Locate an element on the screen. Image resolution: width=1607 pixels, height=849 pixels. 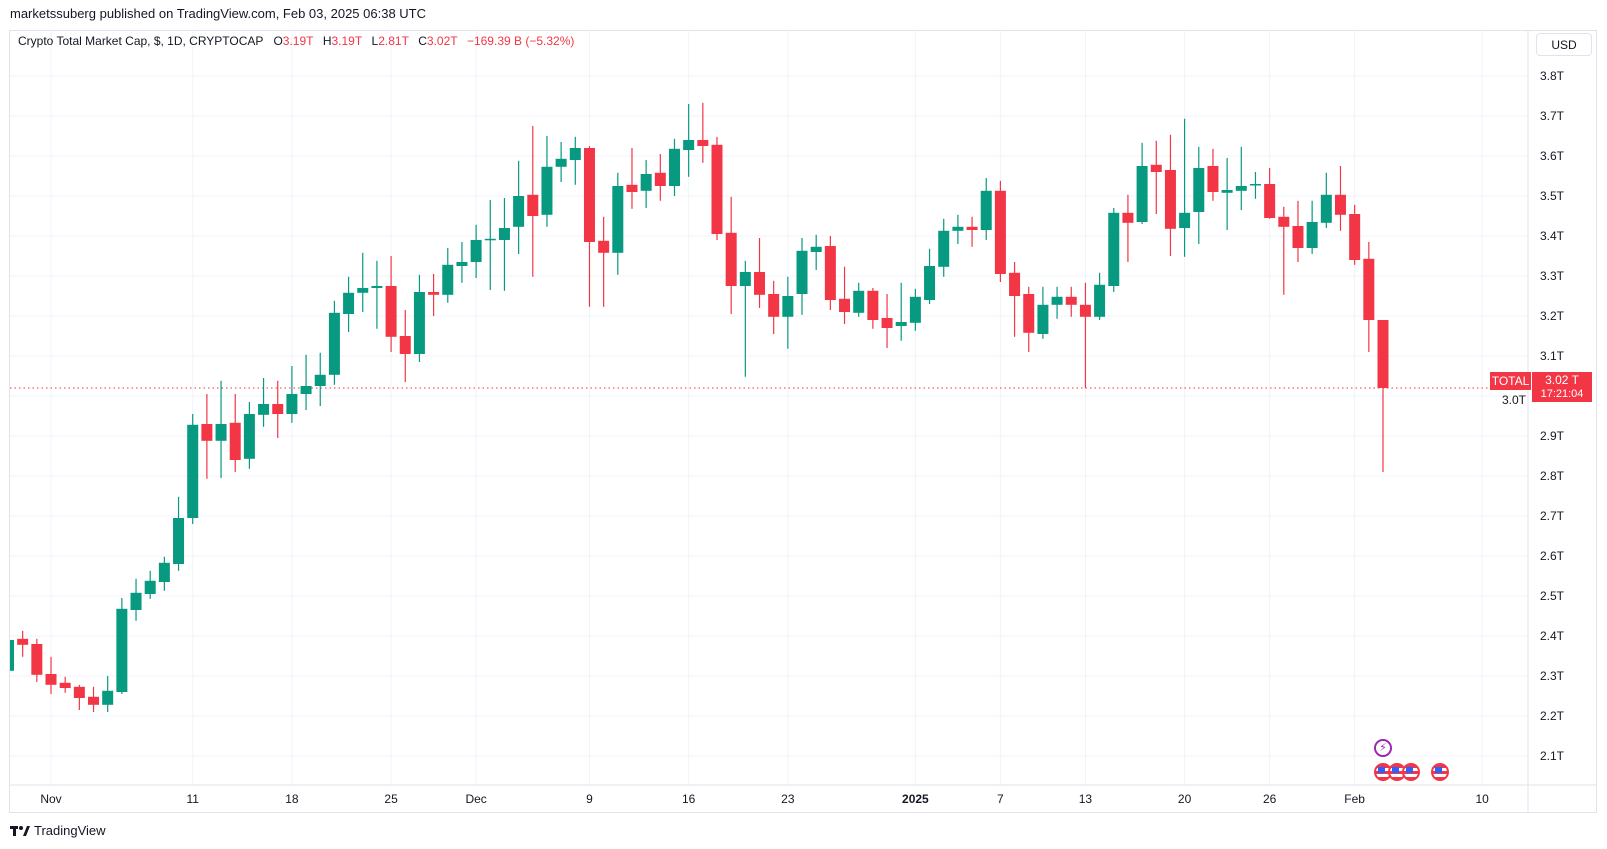
tradingview-logo: TradingView is located at coordinates (58, 830).